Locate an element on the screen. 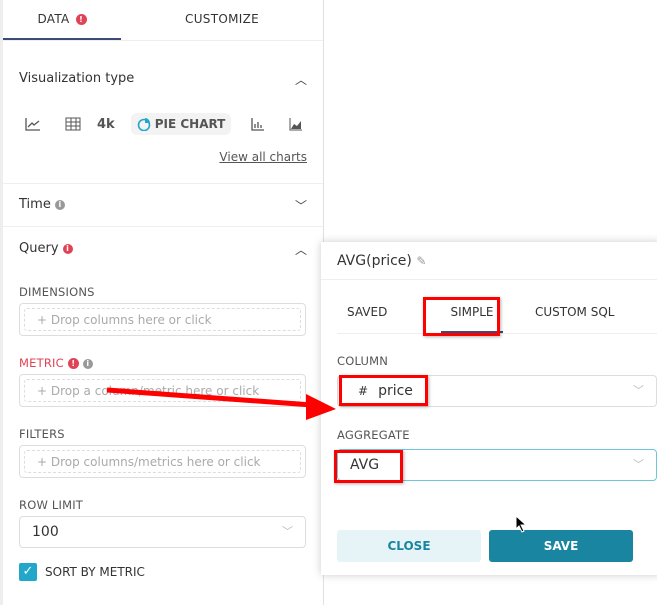 The height and width of the screenshot is (605, 657). pie-chart-button: PIE CHART is located at coordinates (181, 124).